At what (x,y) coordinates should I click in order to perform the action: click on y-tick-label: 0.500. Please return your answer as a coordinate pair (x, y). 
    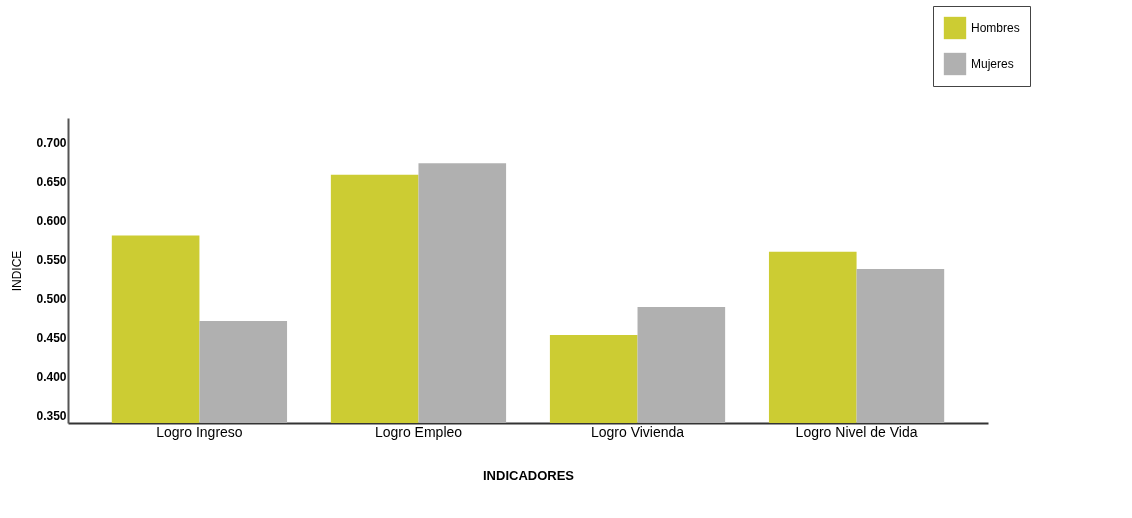
    Looking at the image, I should click on (51, 299).